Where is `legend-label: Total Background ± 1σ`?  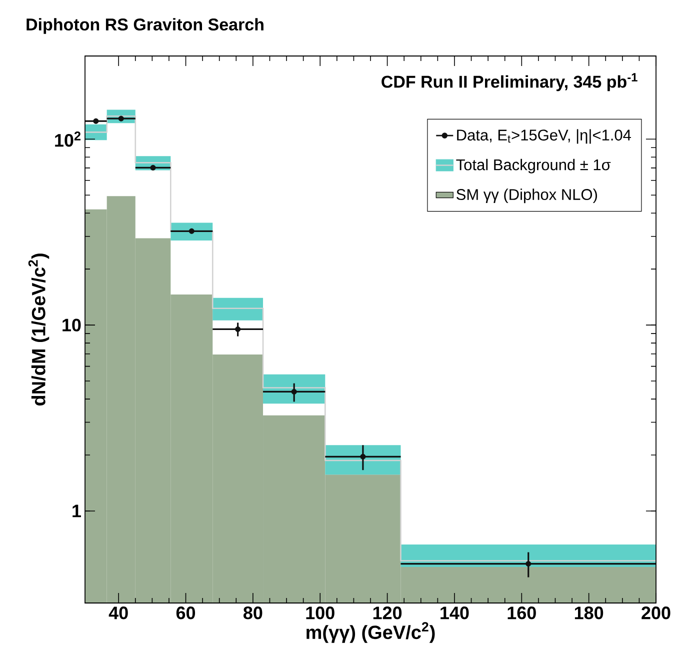 legend-label: Total Background ± 1σ is located at coordinates (533, 166).